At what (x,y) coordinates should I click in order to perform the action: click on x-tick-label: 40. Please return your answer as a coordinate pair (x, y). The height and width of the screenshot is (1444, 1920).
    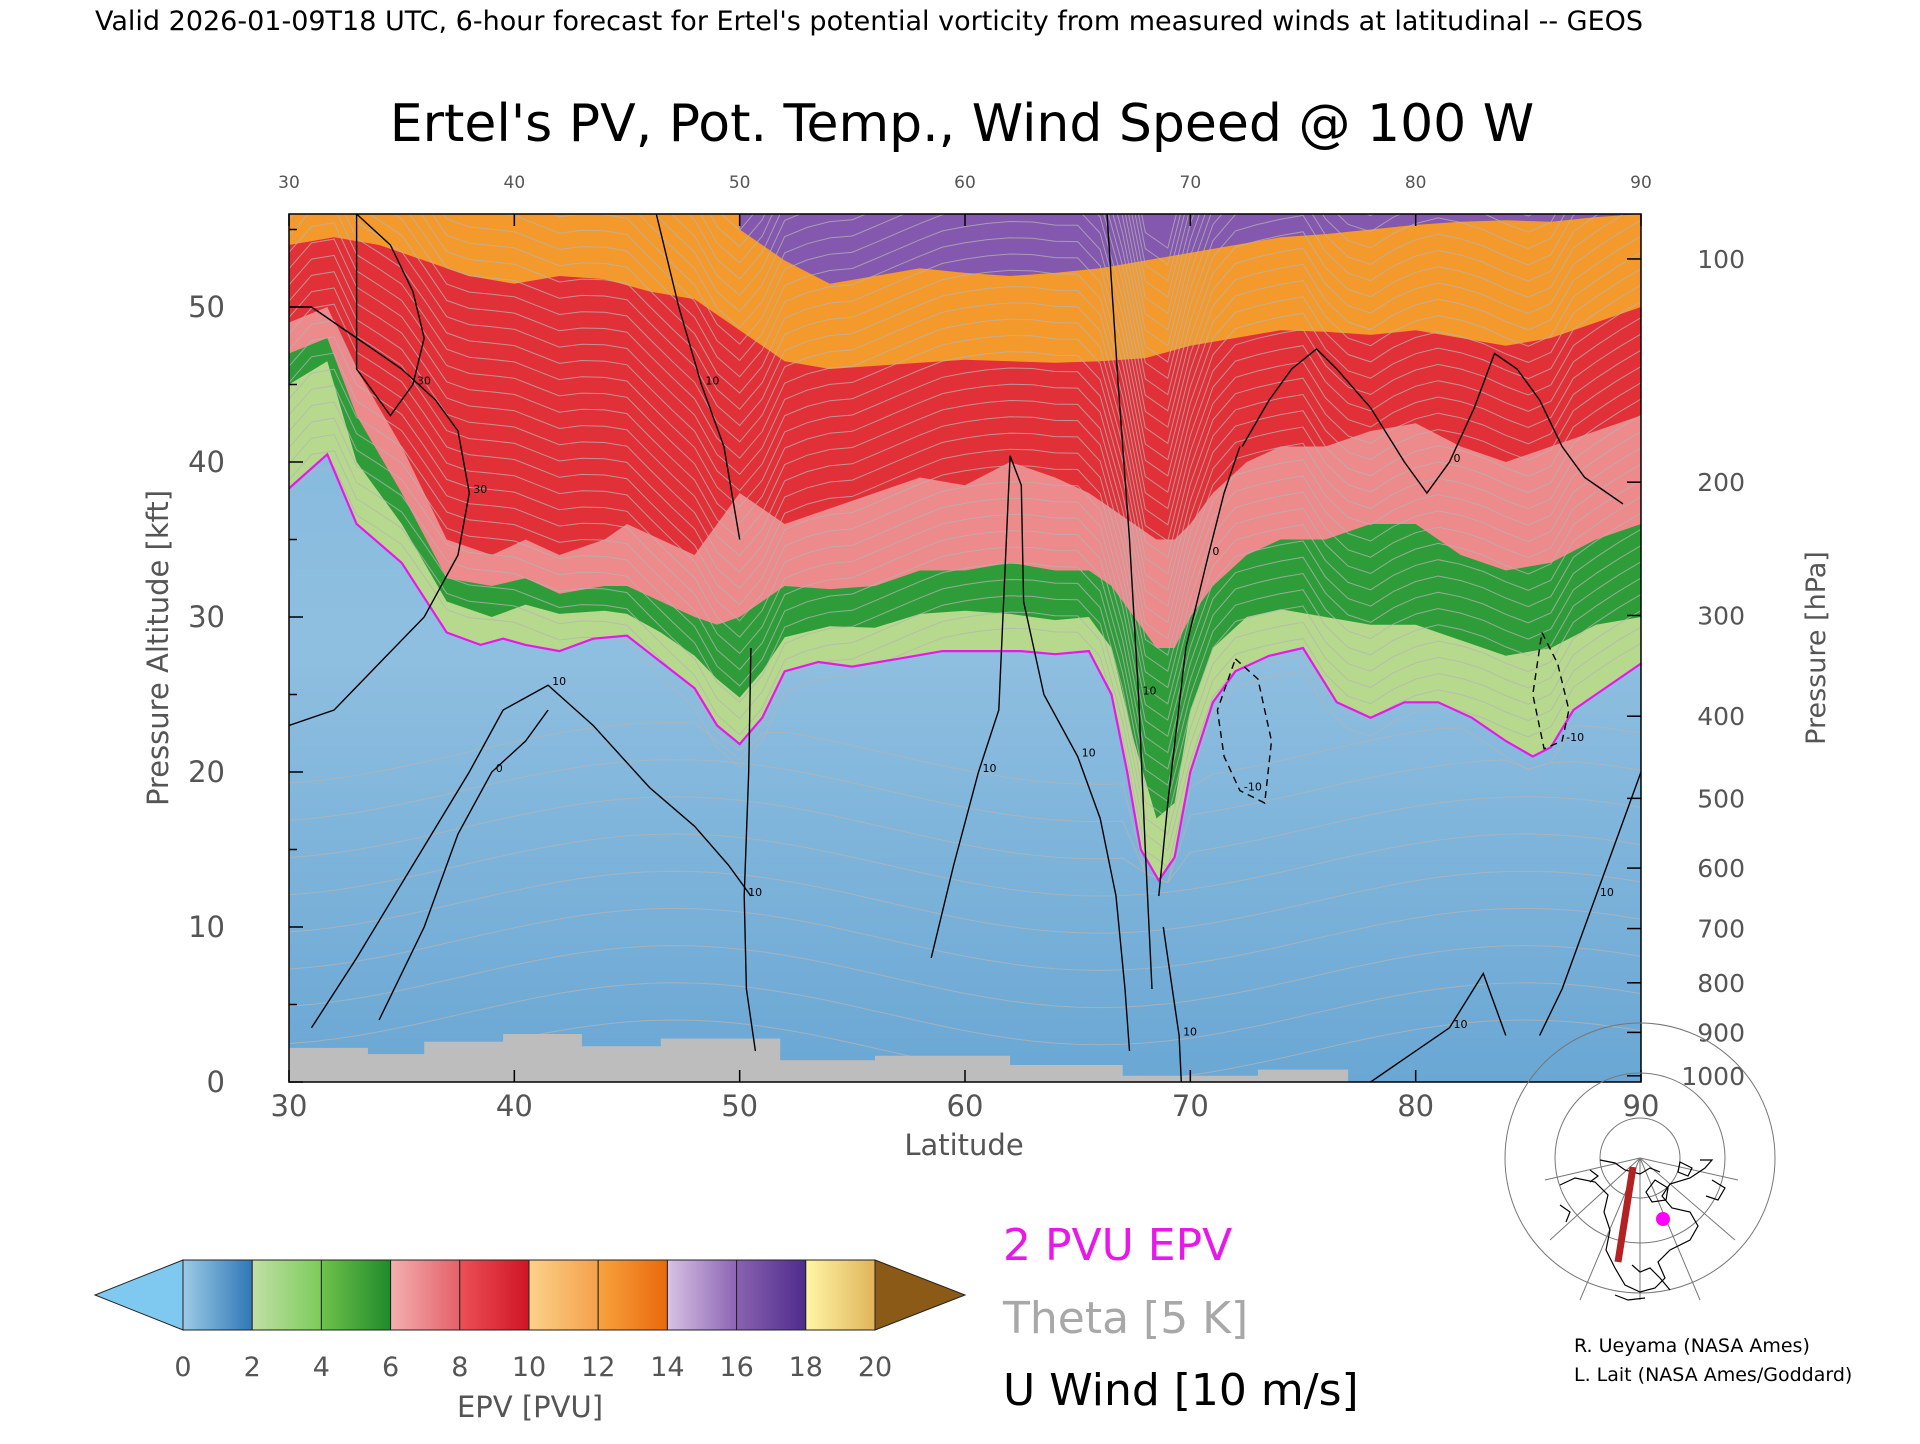
    Looking at the image, I should click on (514, 1106).